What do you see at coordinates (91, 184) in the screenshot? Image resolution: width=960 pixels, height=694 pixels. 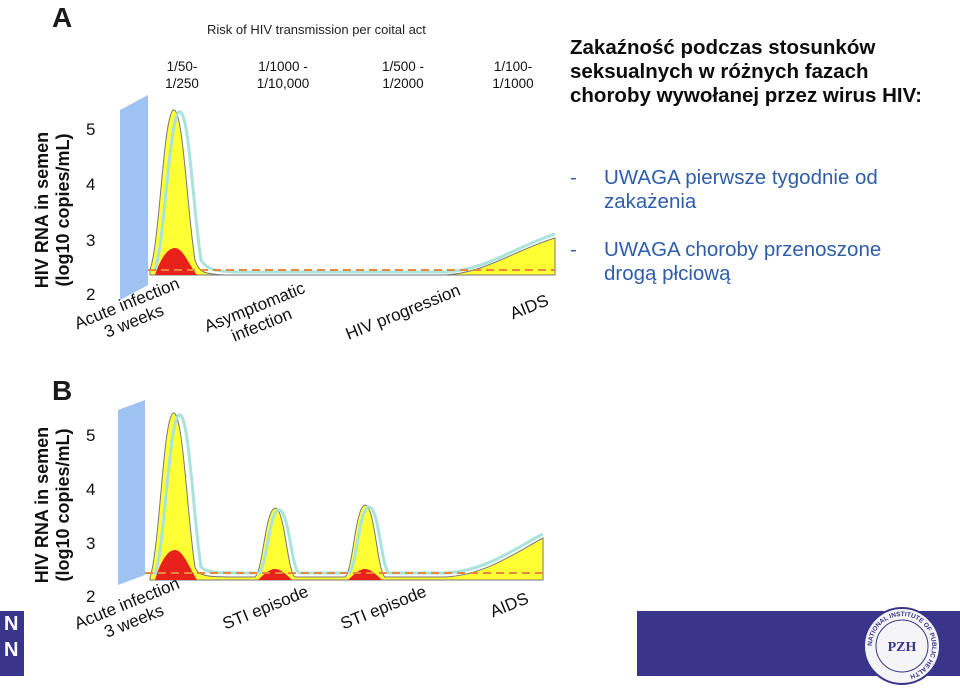 I see `y-tick-4-a: 4` at bounding box center [91, 184].